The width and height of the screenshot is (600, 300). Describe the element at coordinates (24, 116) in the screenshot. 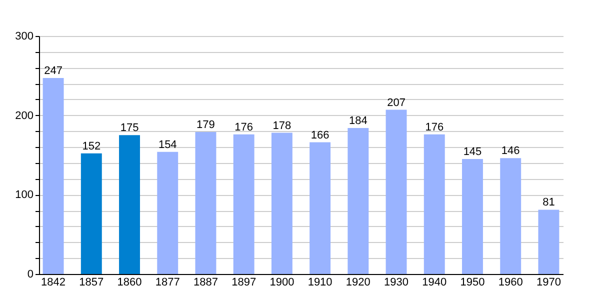

I see `y-tick-label: 200` at that location.